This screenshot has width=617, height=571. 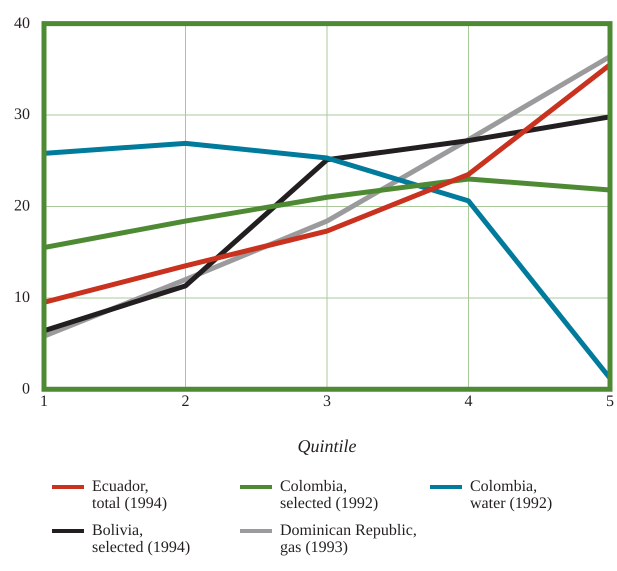 I want to click on y-tick-label: 10, so click(x=22, y=297).